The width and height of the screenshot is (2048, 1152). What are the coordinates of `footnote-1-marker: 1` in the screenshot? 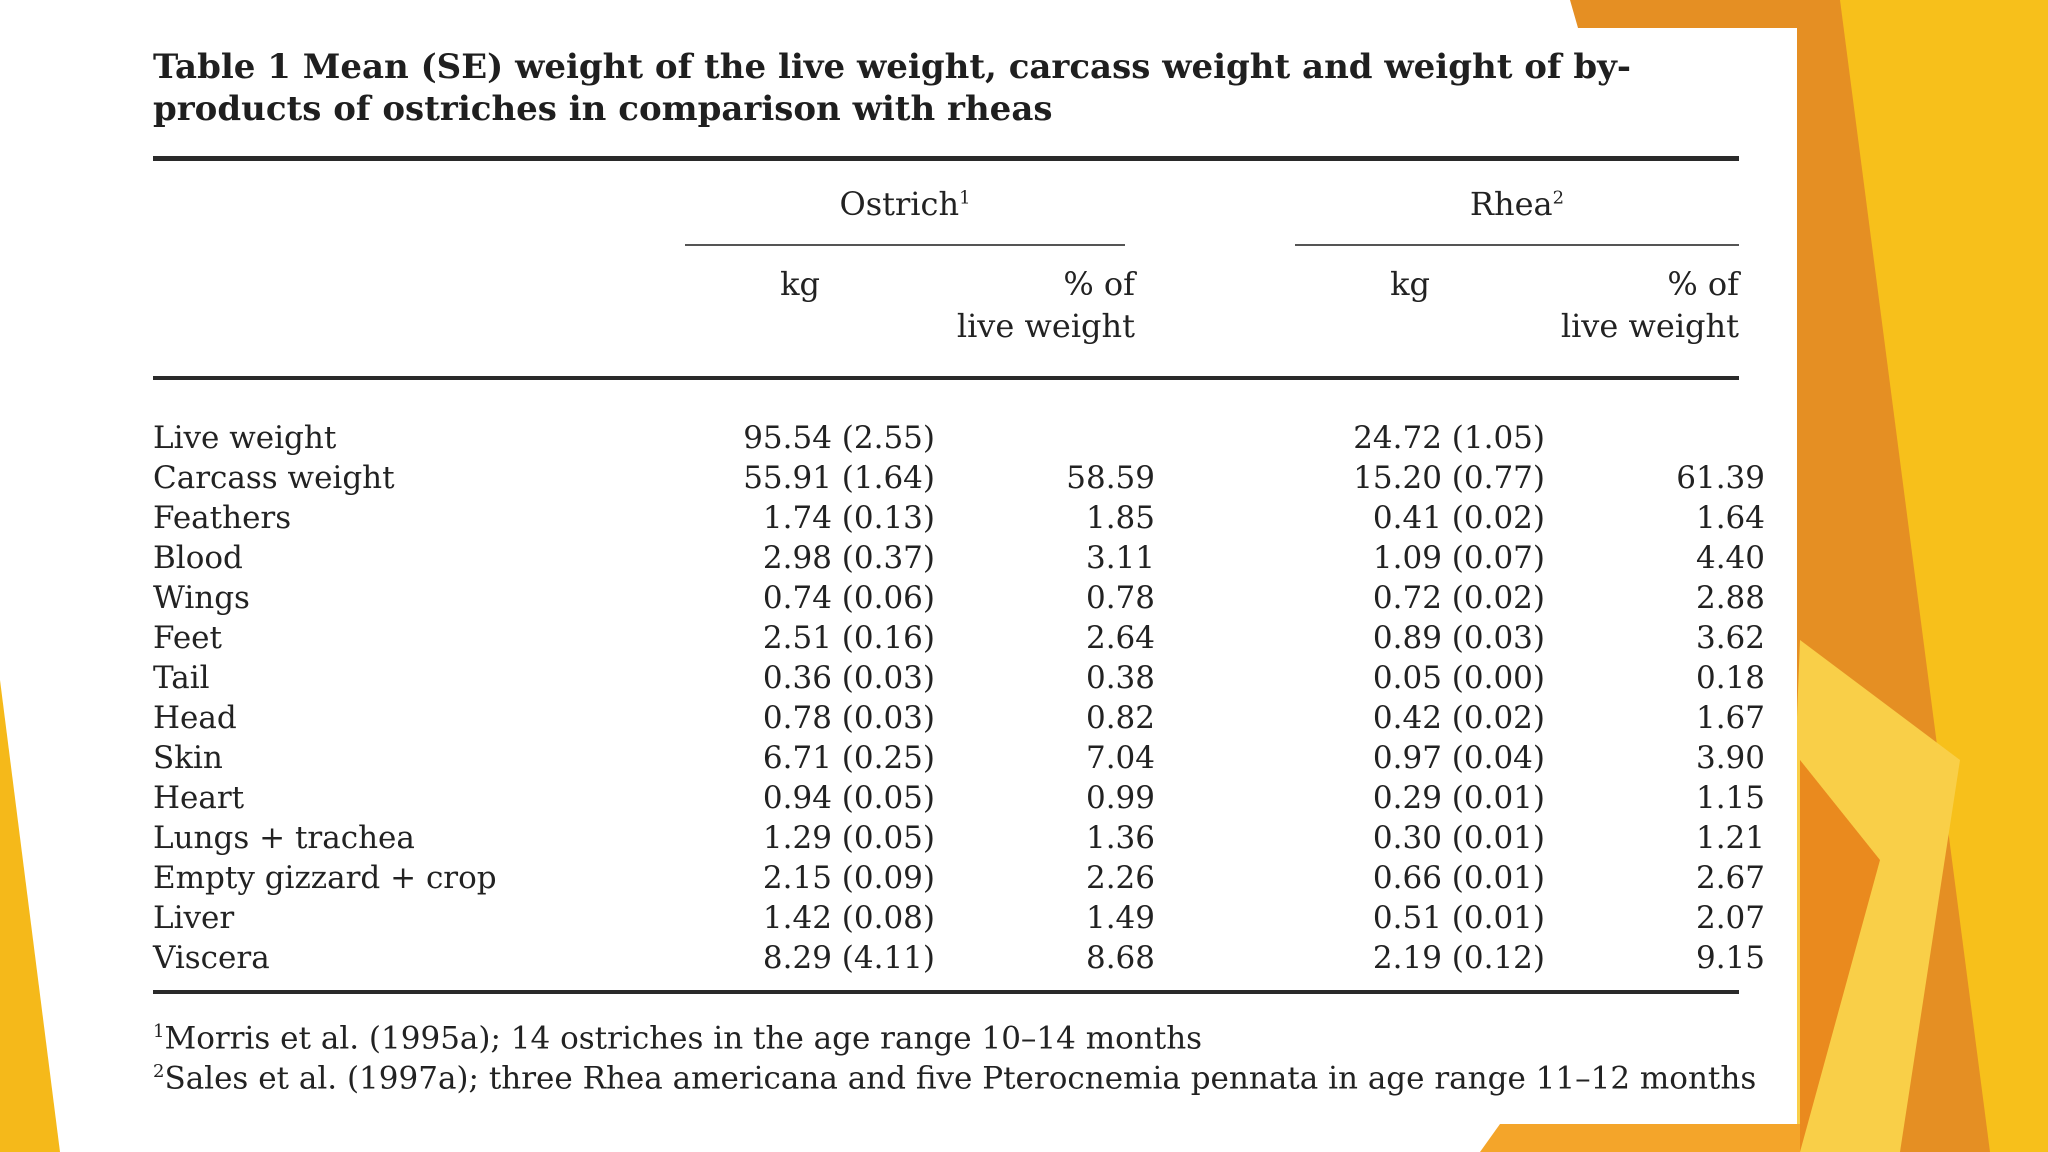 It's located at (159, 1031).